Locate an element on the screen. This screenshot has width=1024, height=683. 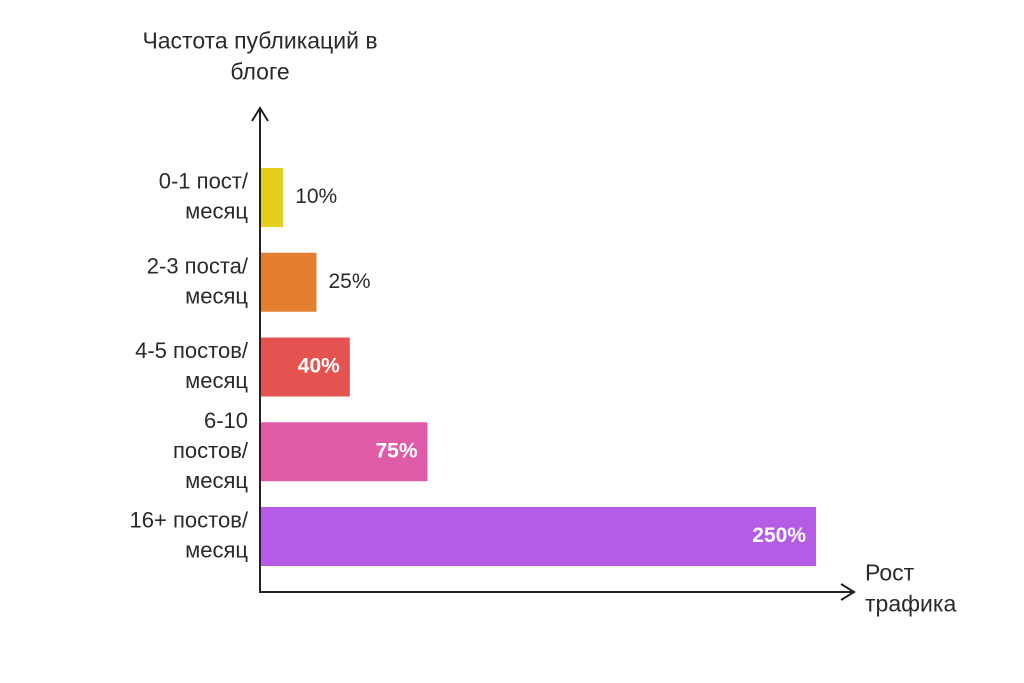
y-axis-title: Частота публикаций в блоге is located at coordinates (259, 56).